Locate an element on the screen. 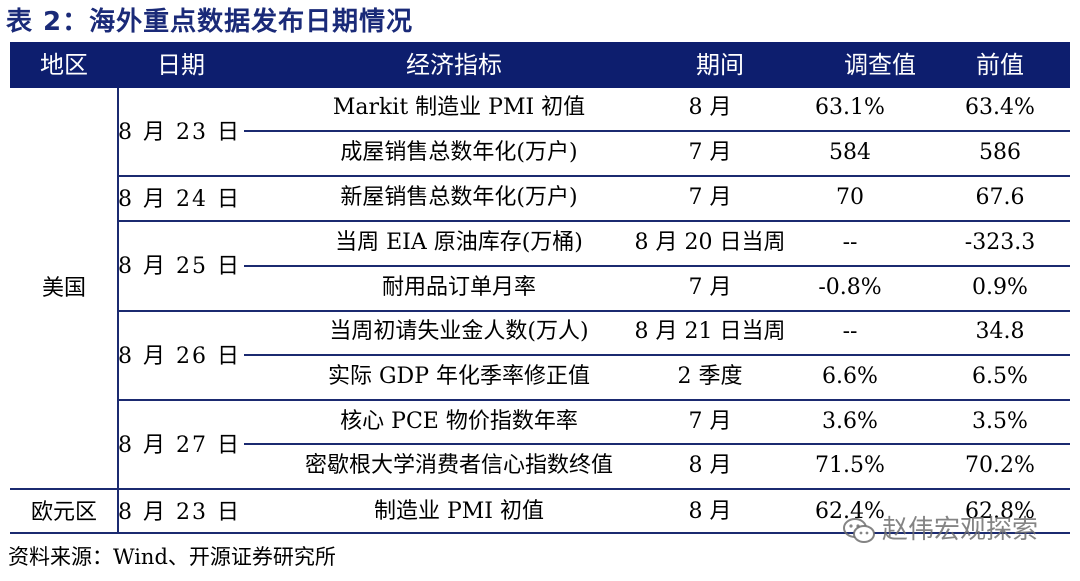  region-eurozone: 欧元区 is located at coordinates (63, 512).